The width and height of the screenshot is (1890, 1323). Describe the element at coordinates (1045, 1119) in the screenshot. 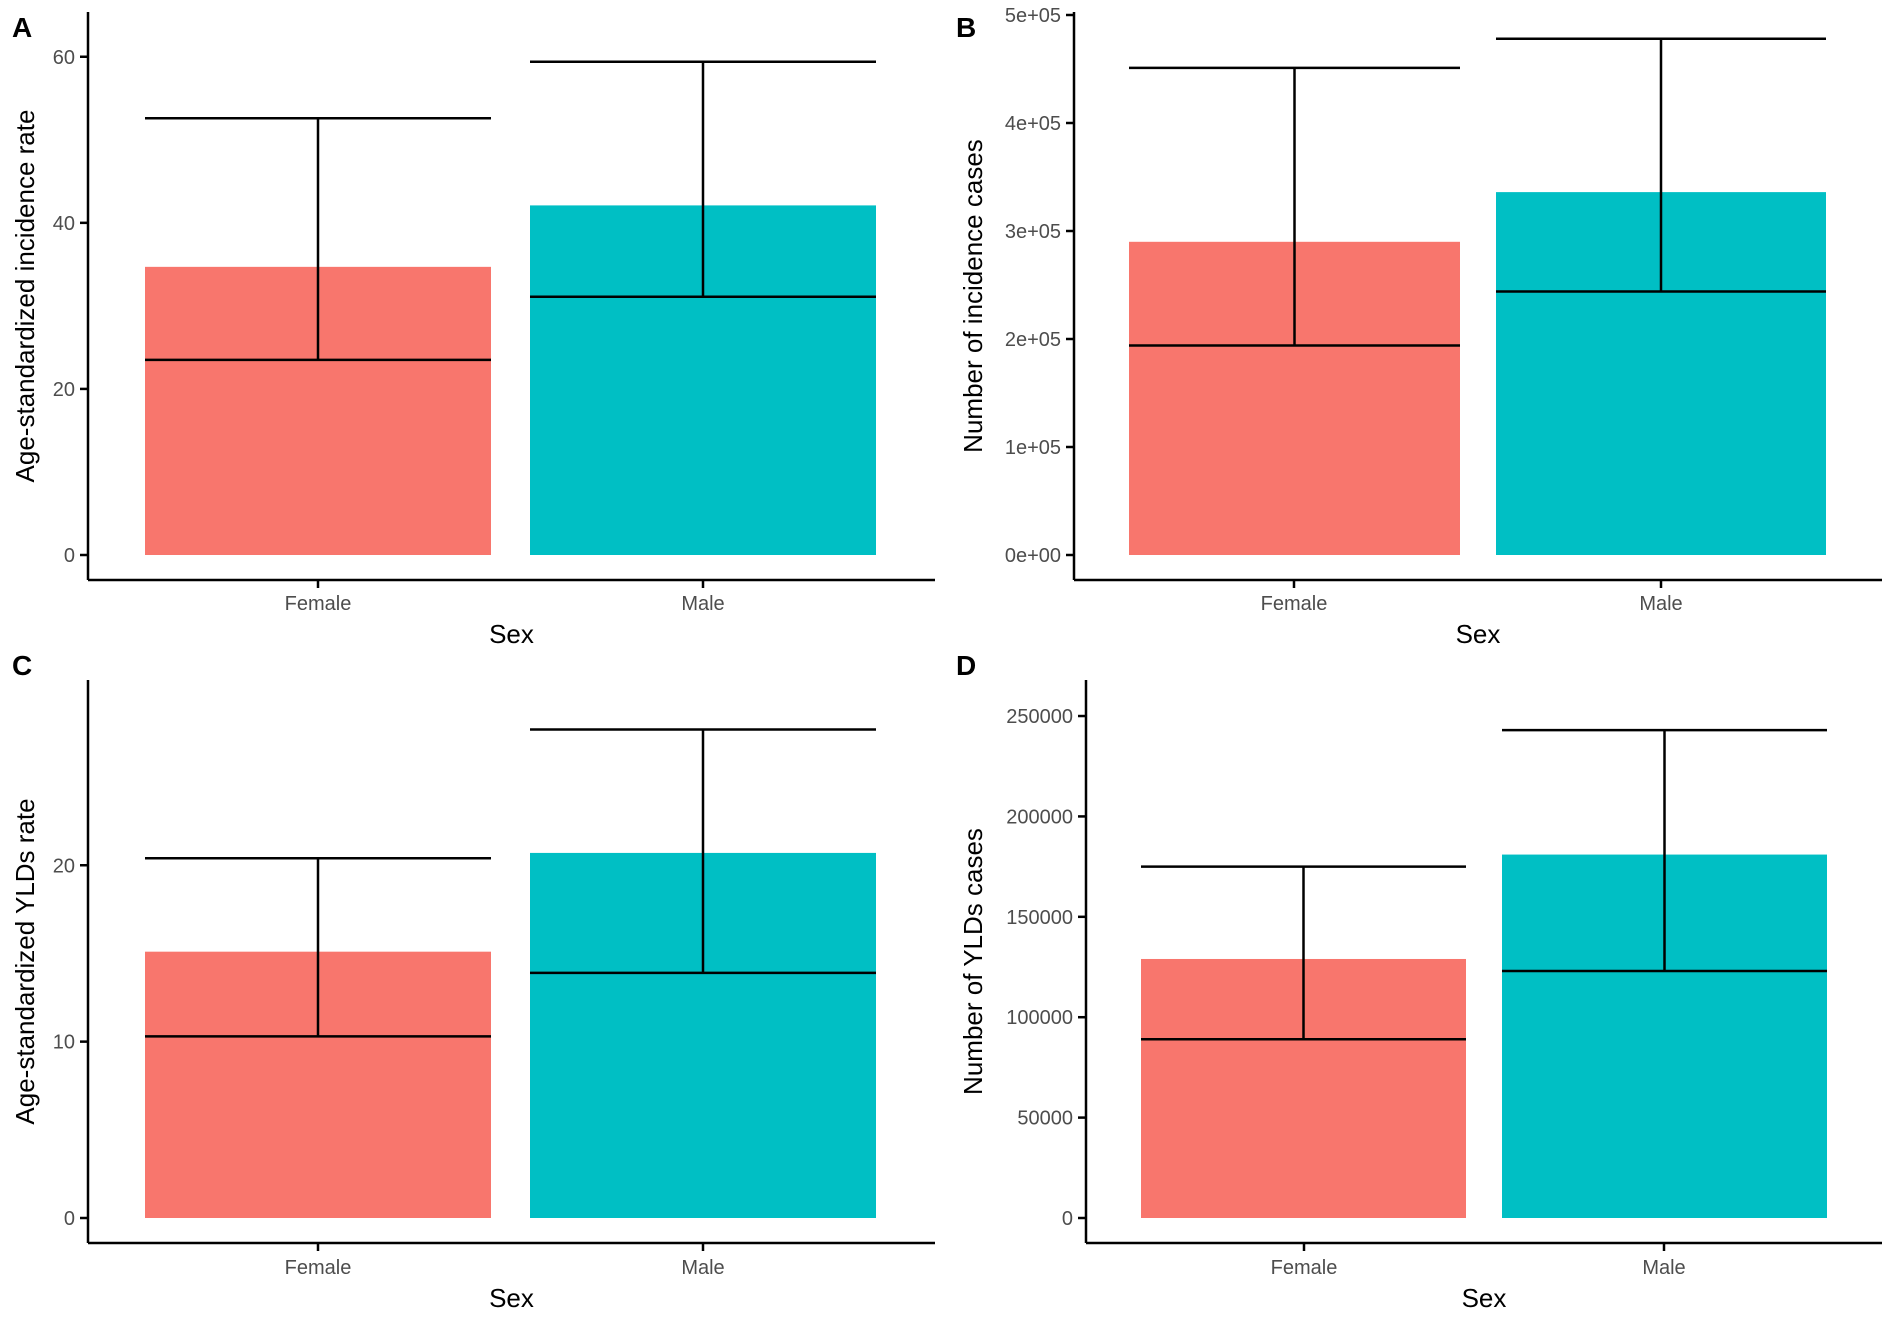

I see `y-tick-label: 50000` at that location.